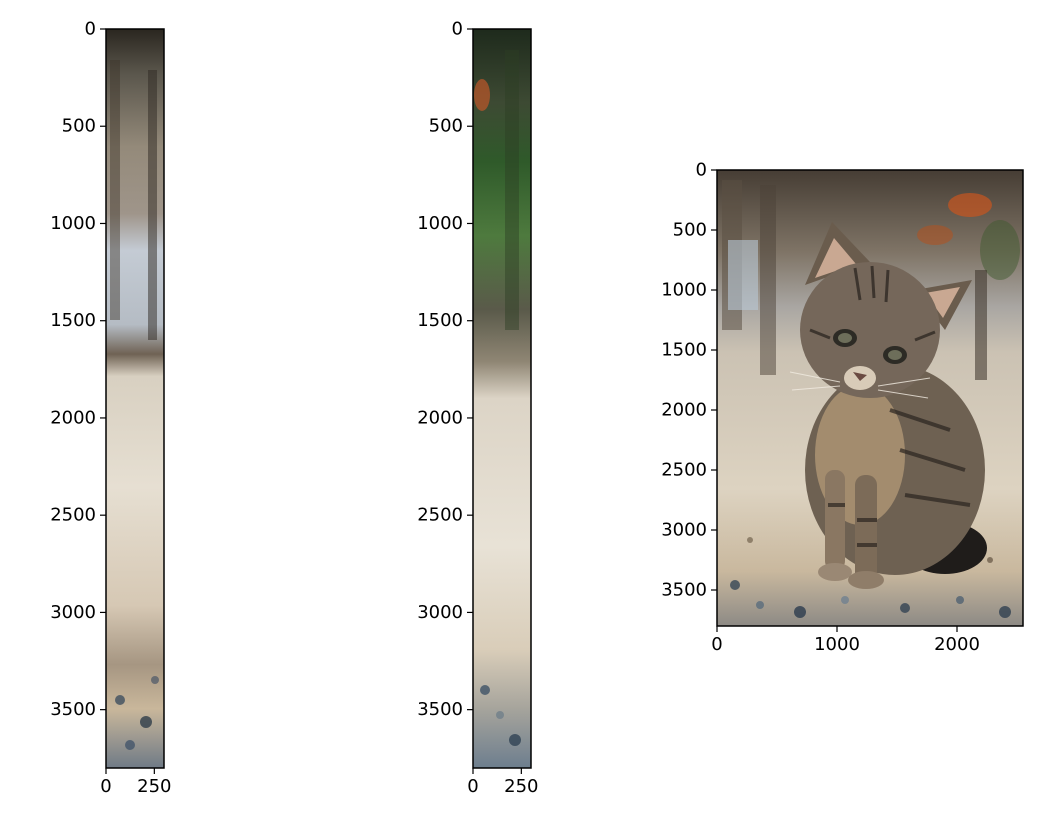  Describe the element at coordinates (716, 644) in the screenshot. I see `kitten-photo-xtick-label: 0` at that location.